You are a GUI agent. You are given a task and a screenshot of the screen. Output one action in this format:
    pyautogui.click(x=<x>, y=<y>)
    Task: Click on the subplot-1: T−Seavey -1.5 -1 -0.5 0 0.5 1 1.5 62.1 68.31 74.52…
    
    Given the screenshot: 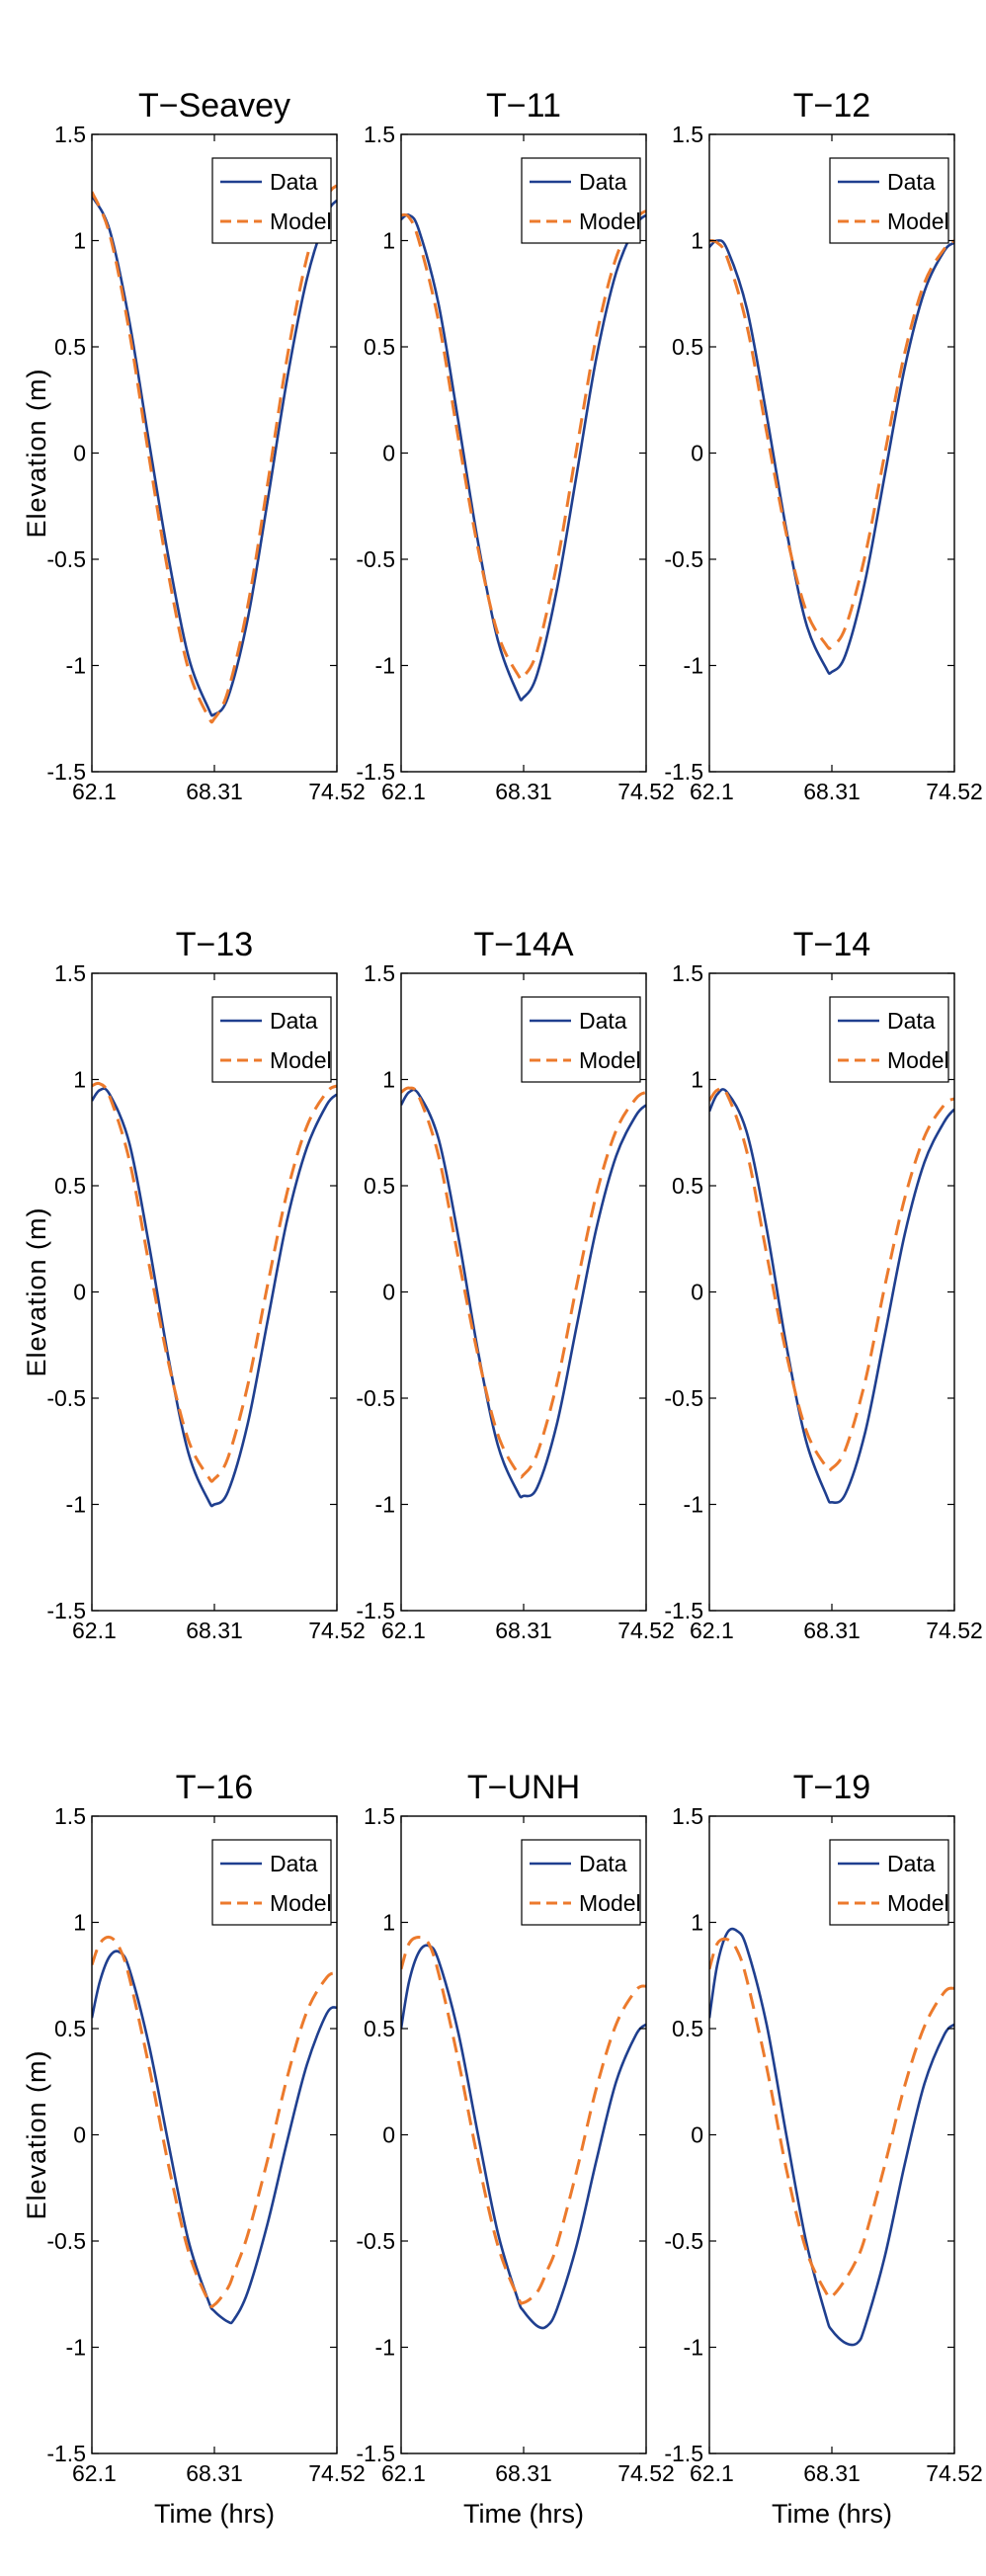 What is the action you would take?
    pyautogui.click(x=194, y=445)
    